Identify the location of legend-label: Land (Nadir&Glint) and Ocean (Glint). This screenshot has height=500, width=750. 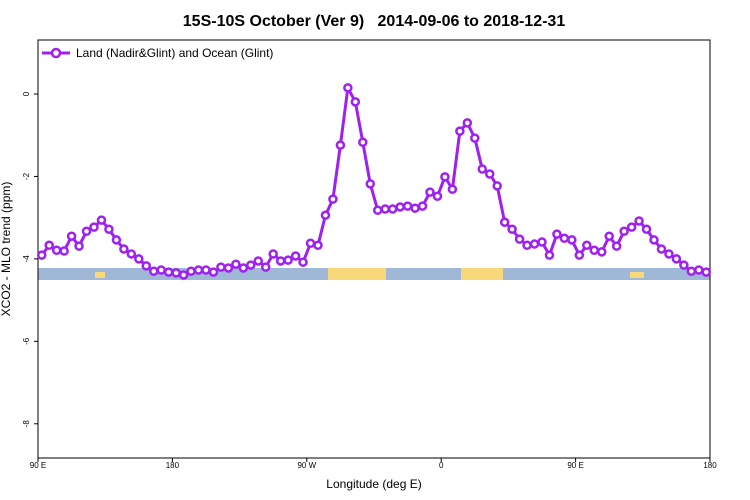
(174, 53).